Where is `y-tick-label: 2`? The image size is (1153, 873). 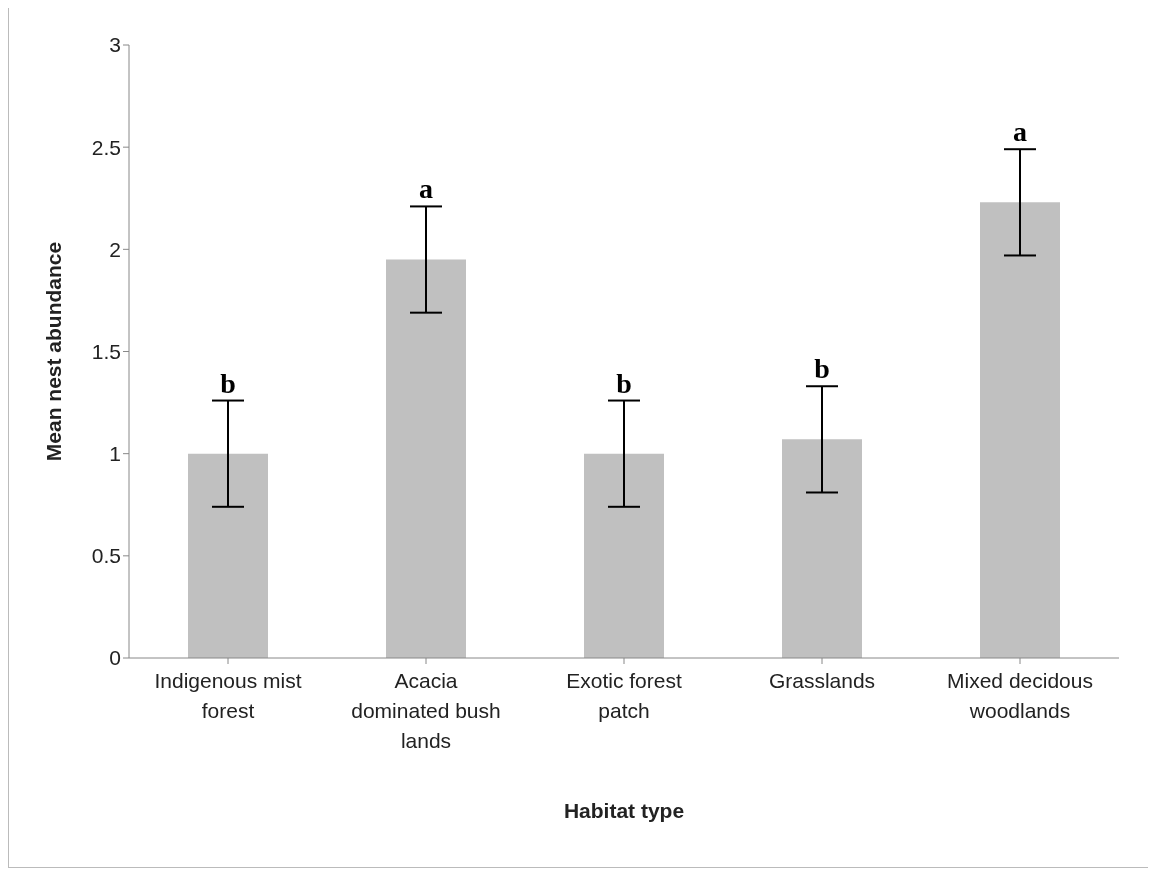
y-tick-label: 2 is located at coordinates (115, 249).